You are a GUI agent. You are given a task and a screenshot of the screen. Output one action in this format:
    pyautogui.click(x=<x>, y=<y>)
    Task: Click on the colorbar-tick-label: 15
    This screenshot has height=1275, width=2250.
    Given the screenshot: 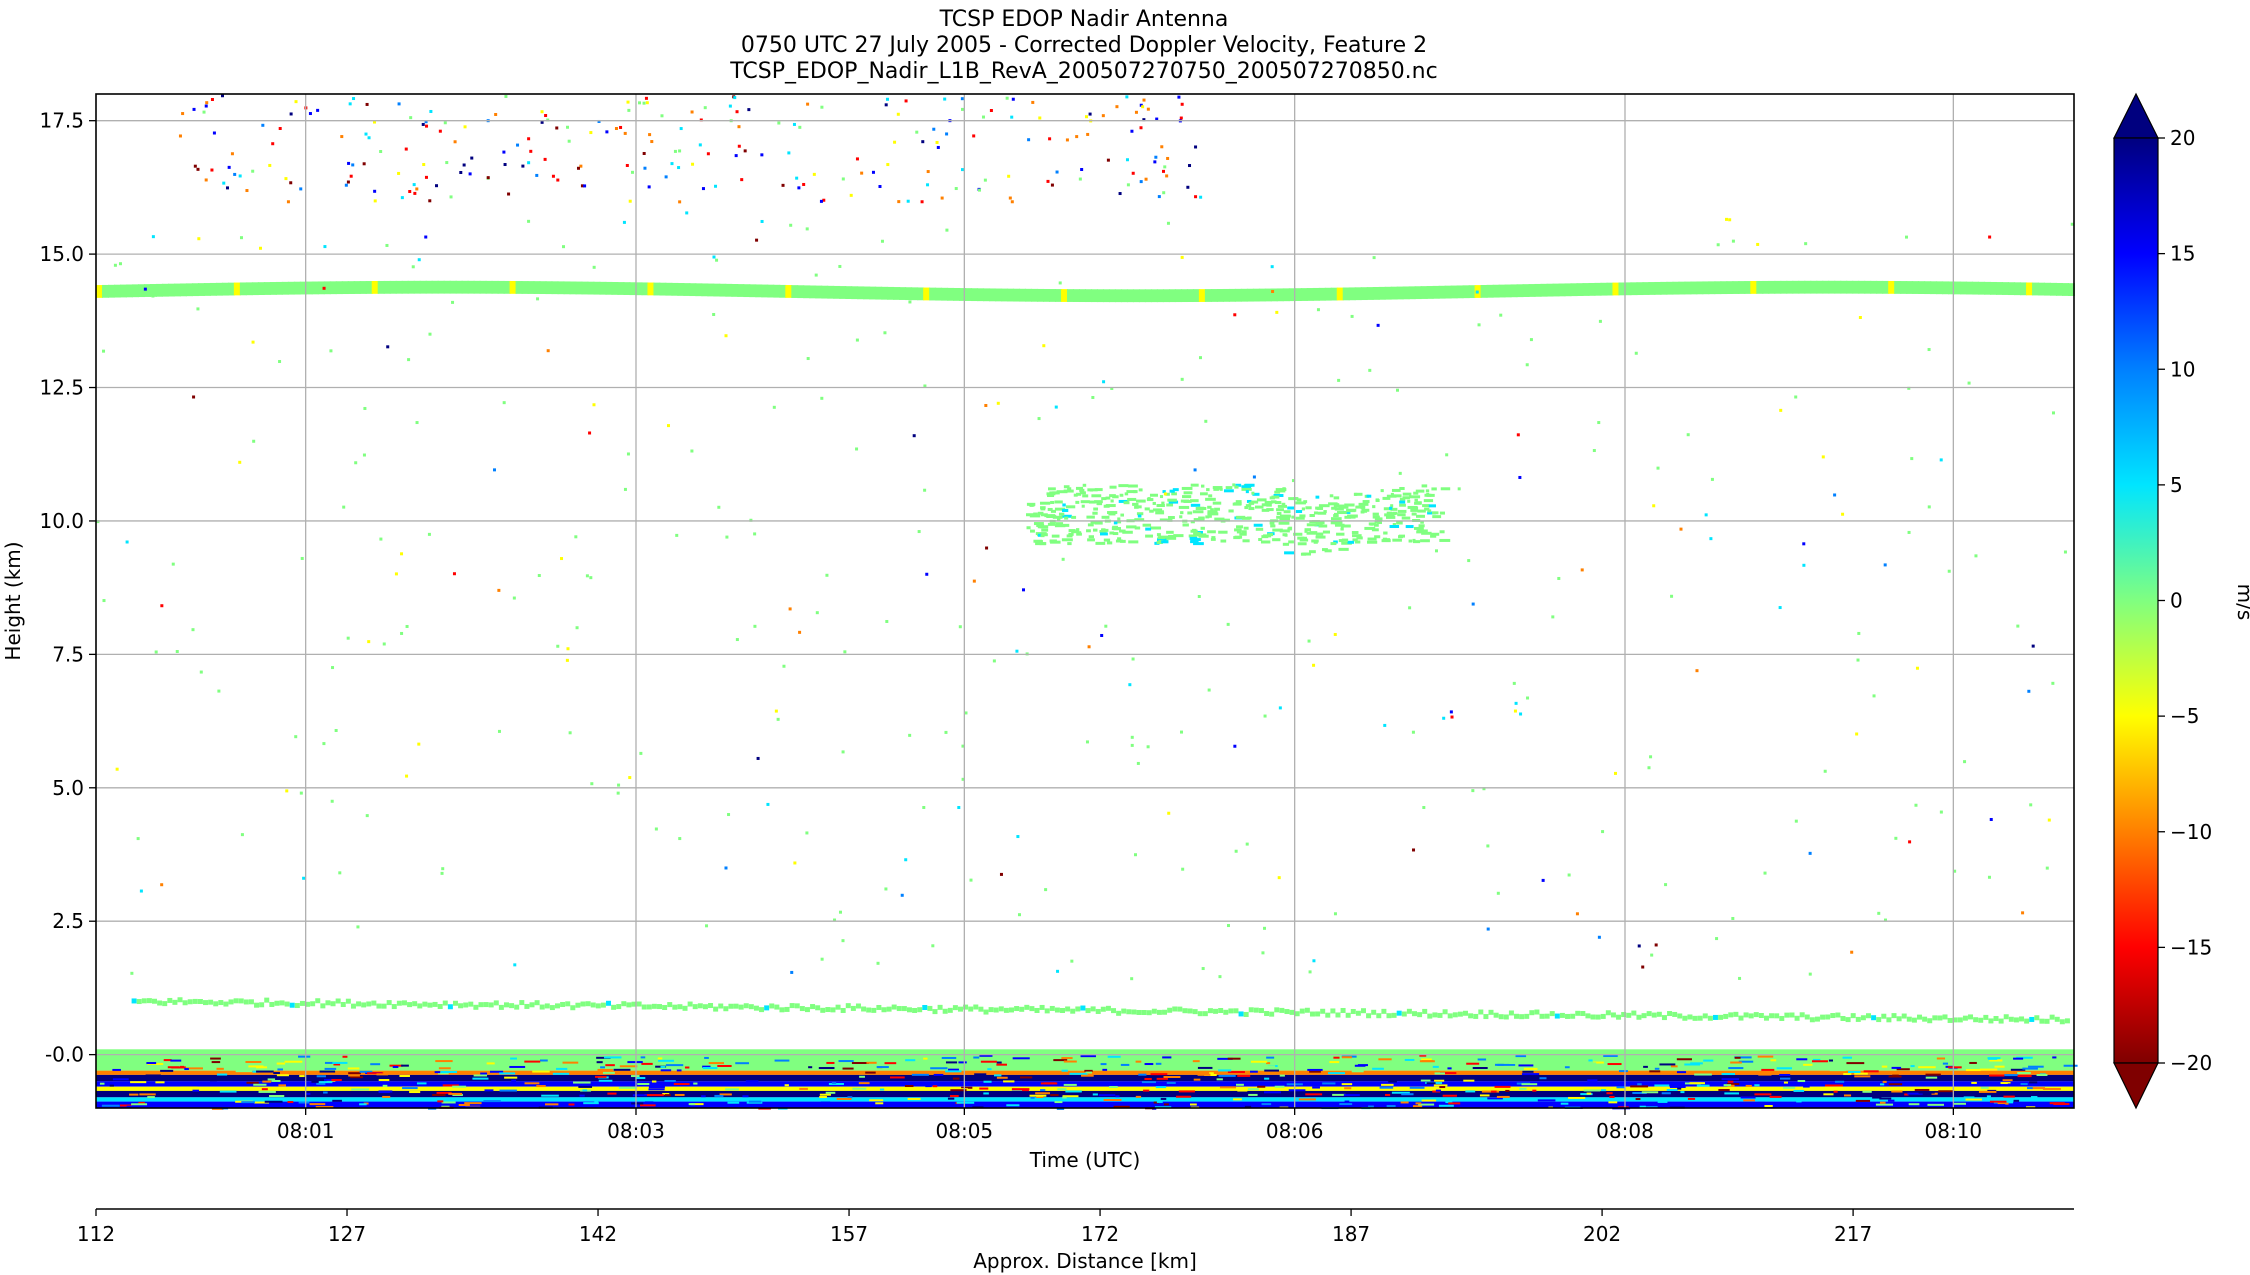 What is the action you would take?
    pyautogui.click(x=2182, y=254)
    